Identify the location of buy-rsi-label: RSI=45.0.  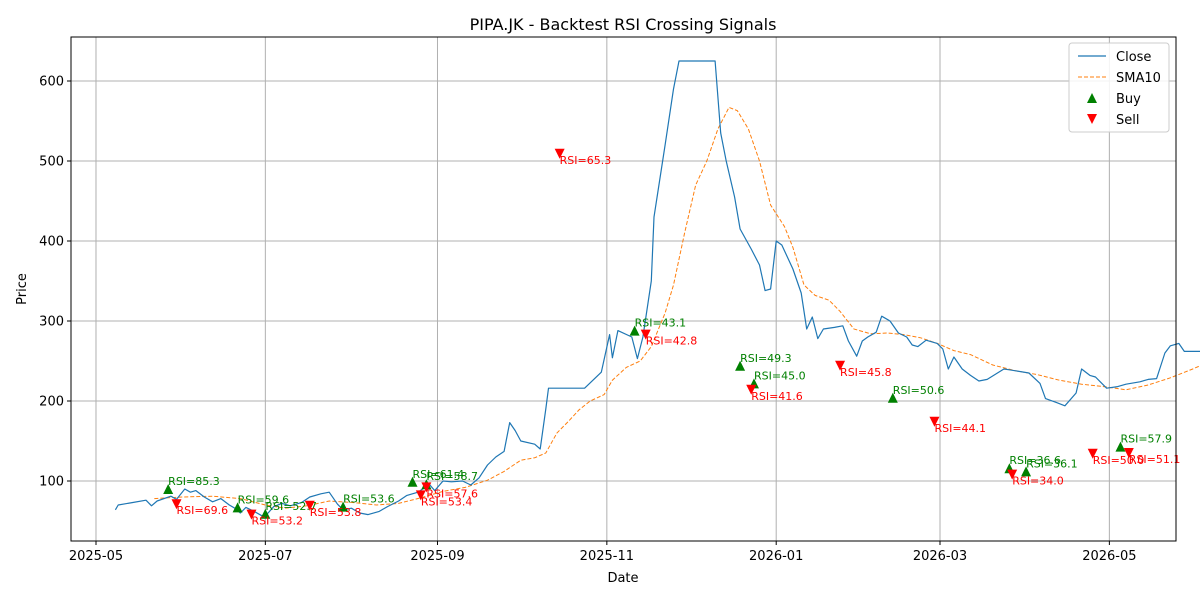
(780, 375).